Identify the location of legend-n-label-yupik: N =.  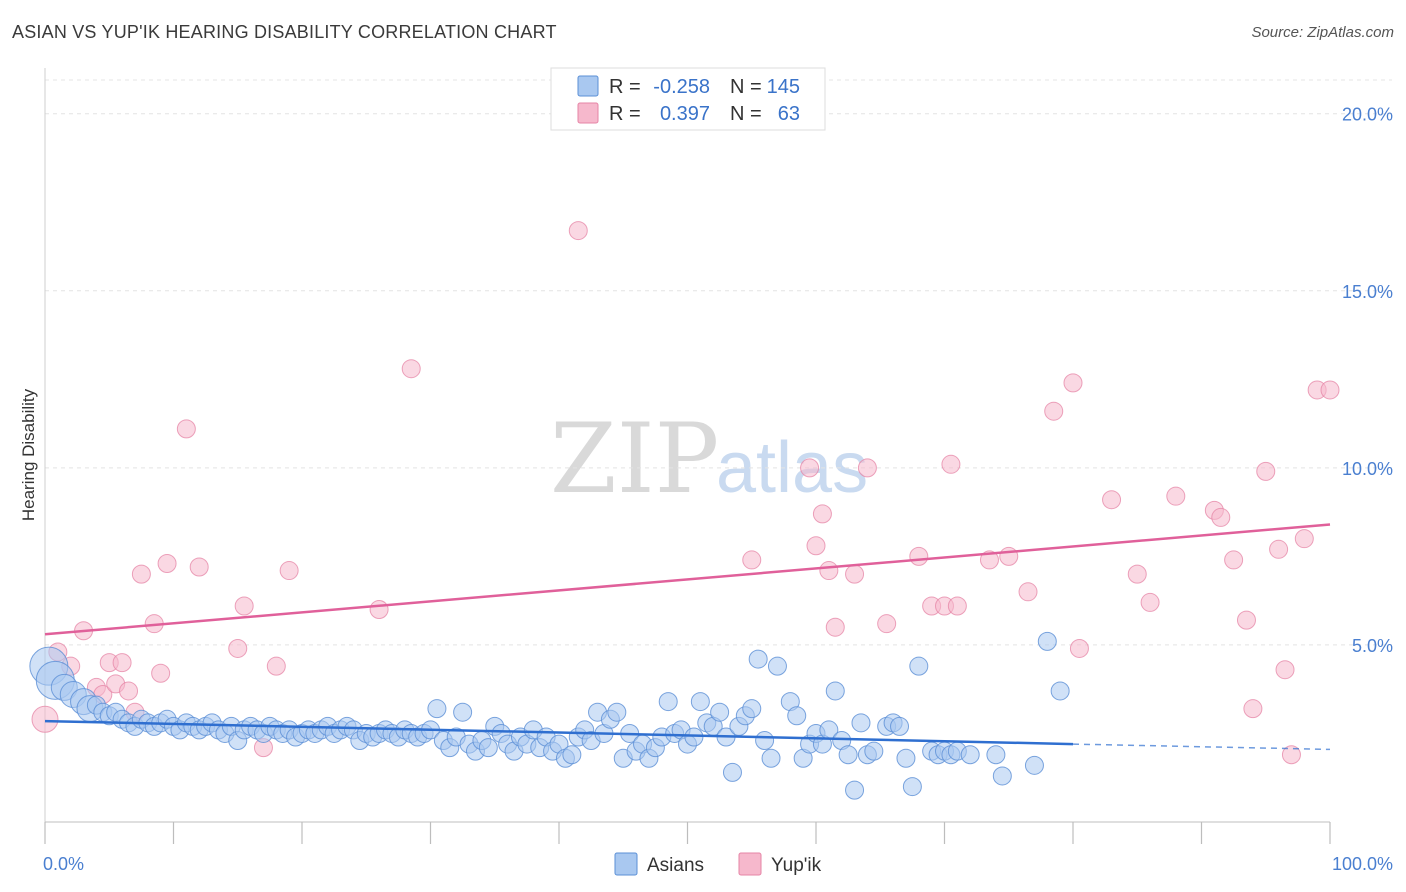
(746, 114).